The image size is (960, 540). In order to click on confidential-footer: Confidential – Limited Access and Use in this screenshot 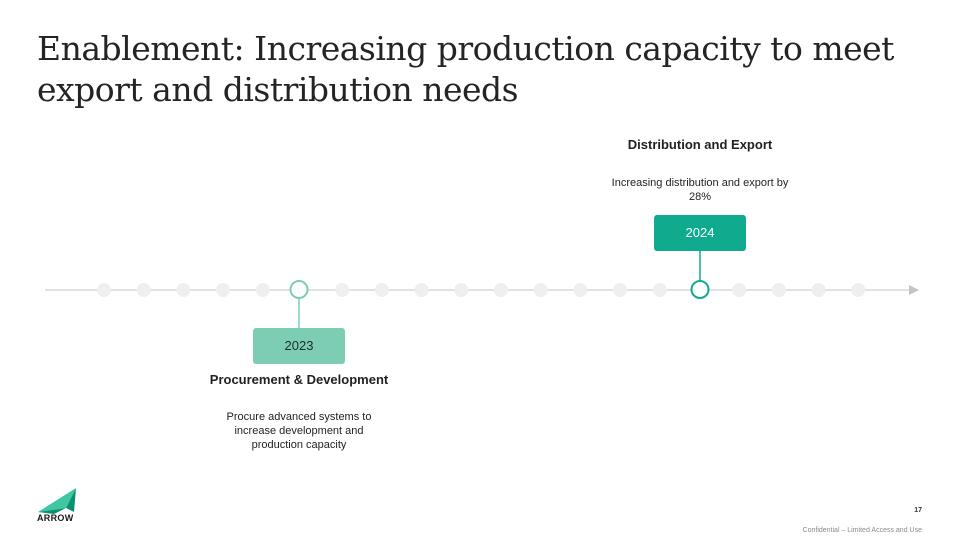, I will do `click(862, 530)`.